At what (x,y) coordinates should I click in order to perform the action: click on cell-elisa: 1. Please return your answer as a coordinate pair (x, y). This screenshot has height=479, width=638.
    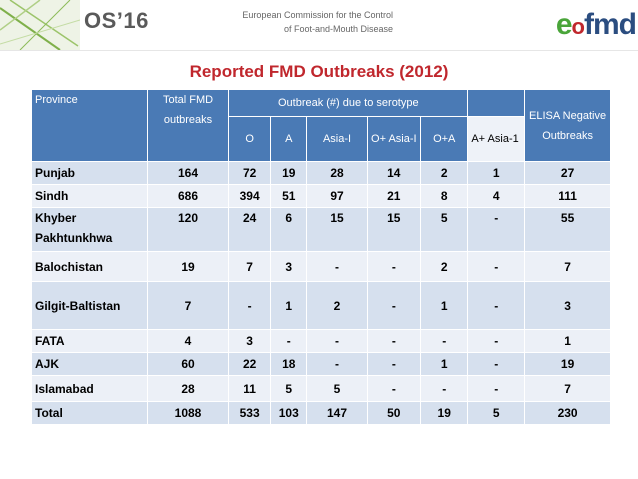
    Looking at the image, I should click on (567, 341).